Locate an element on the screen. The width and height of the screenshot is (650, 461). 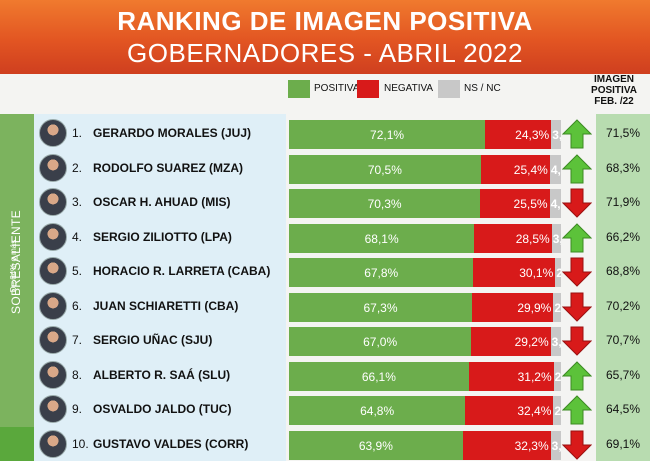
legend-swatch-nsnc is located at coordinates (449, 89).